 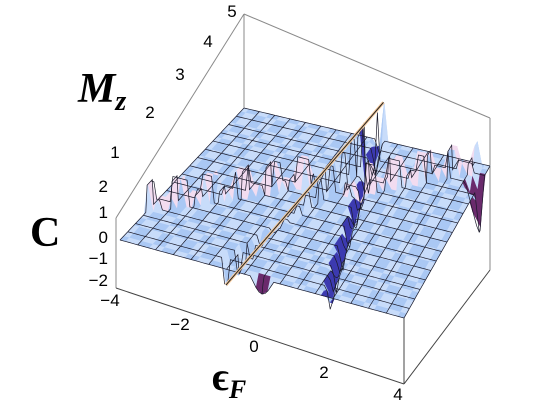 I want to click on x-axis-title: ϵF, so click(x=229, y=379).